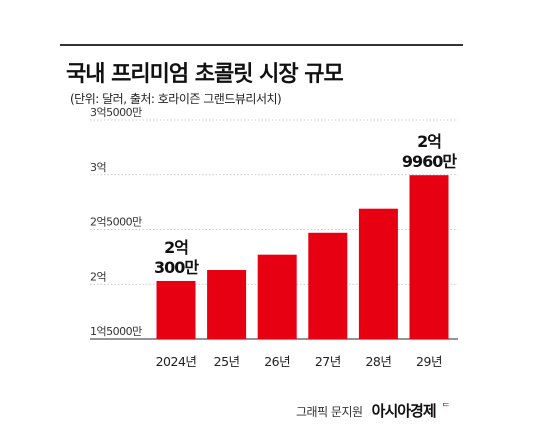 The image size is (550, 440). Describe the element at coordinates (446, 408) in the screenshot. I see `brand-mark-icon: ᄃ` at that location.